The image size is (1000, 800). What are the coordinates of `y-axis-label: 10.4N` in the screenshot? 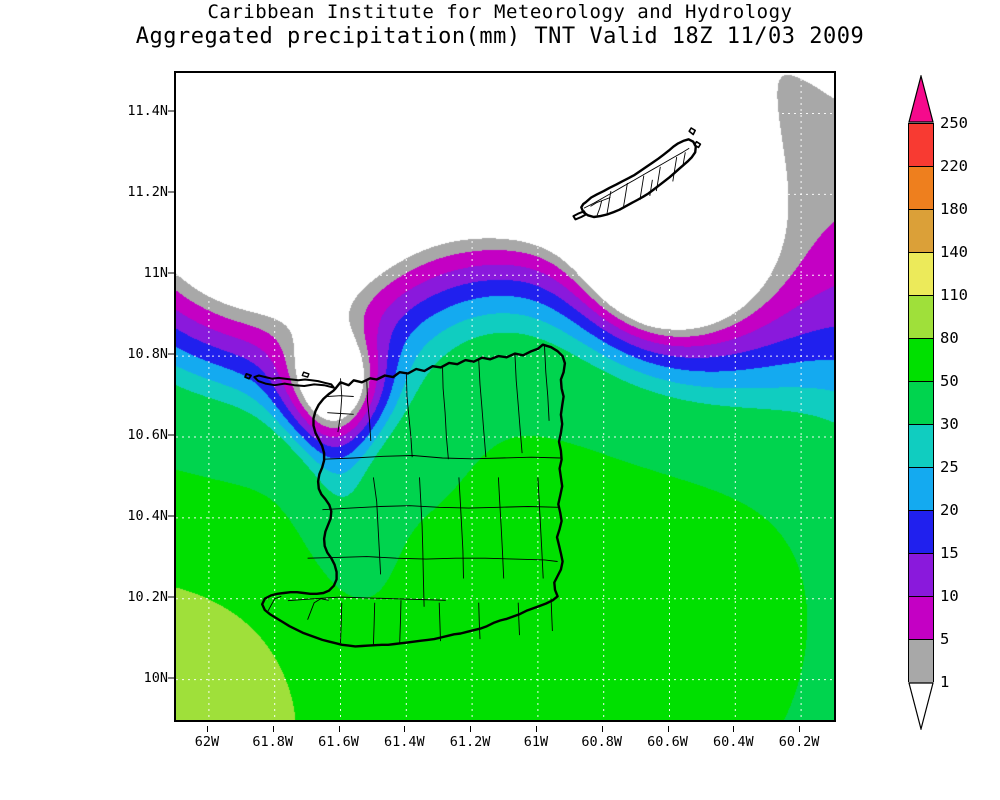 It's located at (147, 515).